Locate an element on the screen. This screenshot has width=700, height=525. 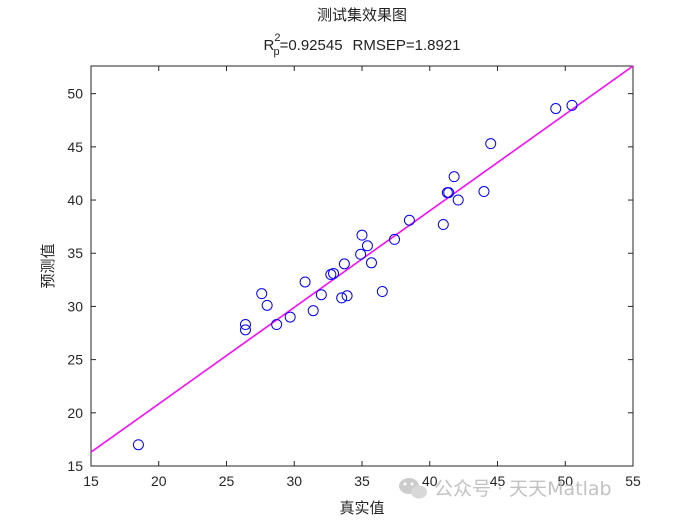
x-tick-label: 50 is located at coordinates (565, 481).